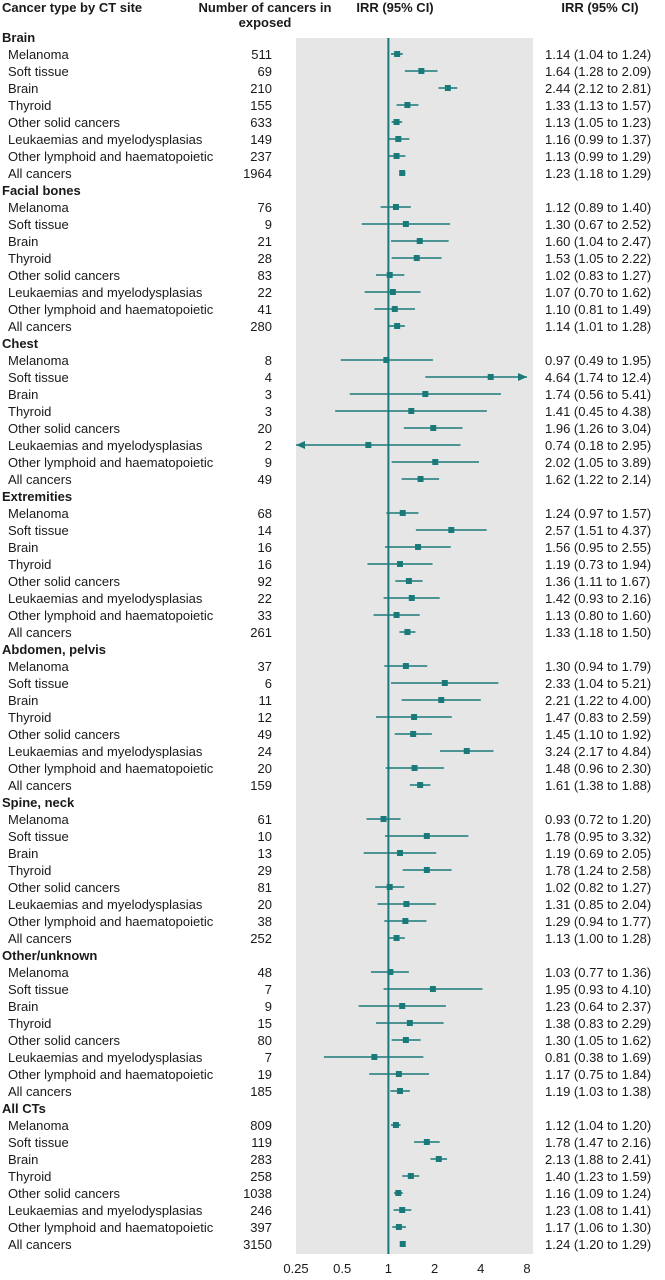 The height and width of the screenshot is (1280, 665). I want to click on row-count: 246, so click(261, 1210).